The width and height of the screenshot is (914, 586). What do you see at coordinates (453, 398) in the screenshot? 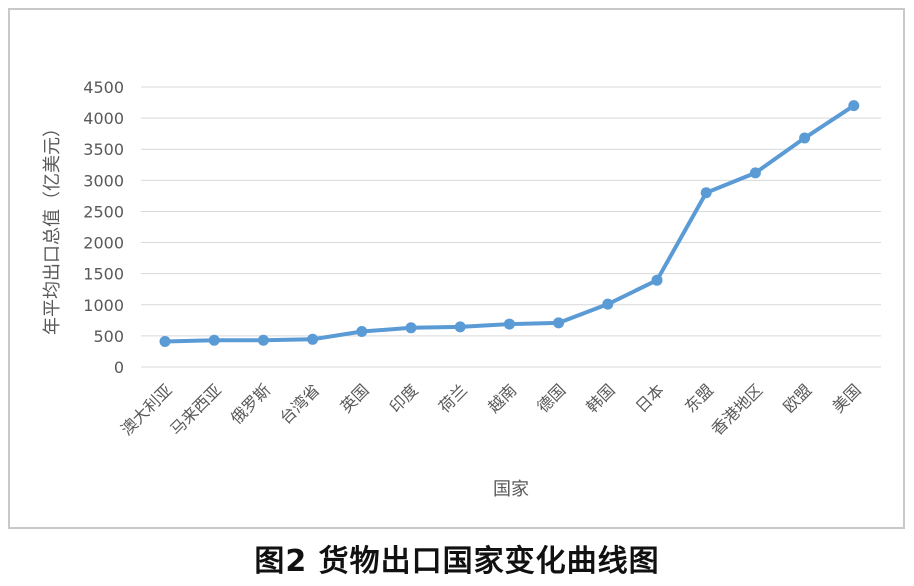
I see `x-tick-label: 荷兰` at bounding box center [453, 398].